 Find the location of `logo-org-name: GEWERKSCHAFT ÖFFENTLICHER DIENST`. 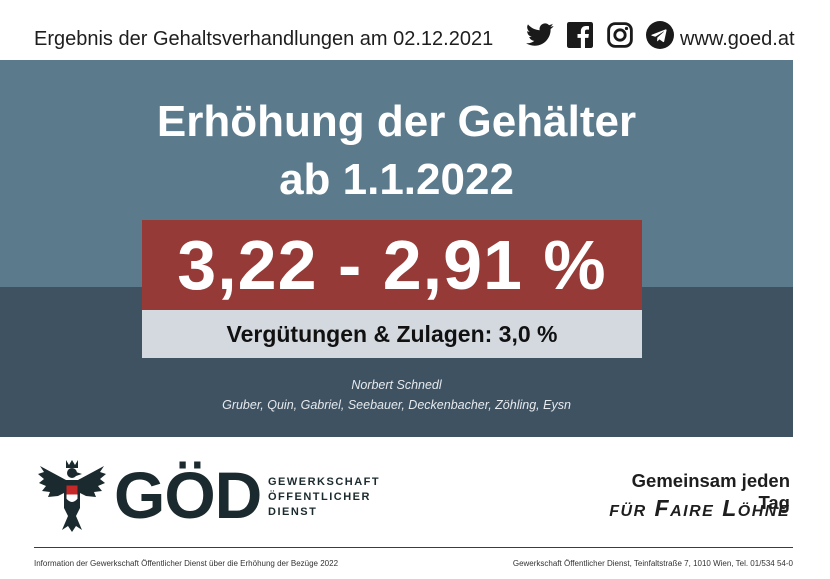

logo-org-name: GEWERKSCHAFT ÖFFENTLICHER DIENST is located at coordinates (324, 497).